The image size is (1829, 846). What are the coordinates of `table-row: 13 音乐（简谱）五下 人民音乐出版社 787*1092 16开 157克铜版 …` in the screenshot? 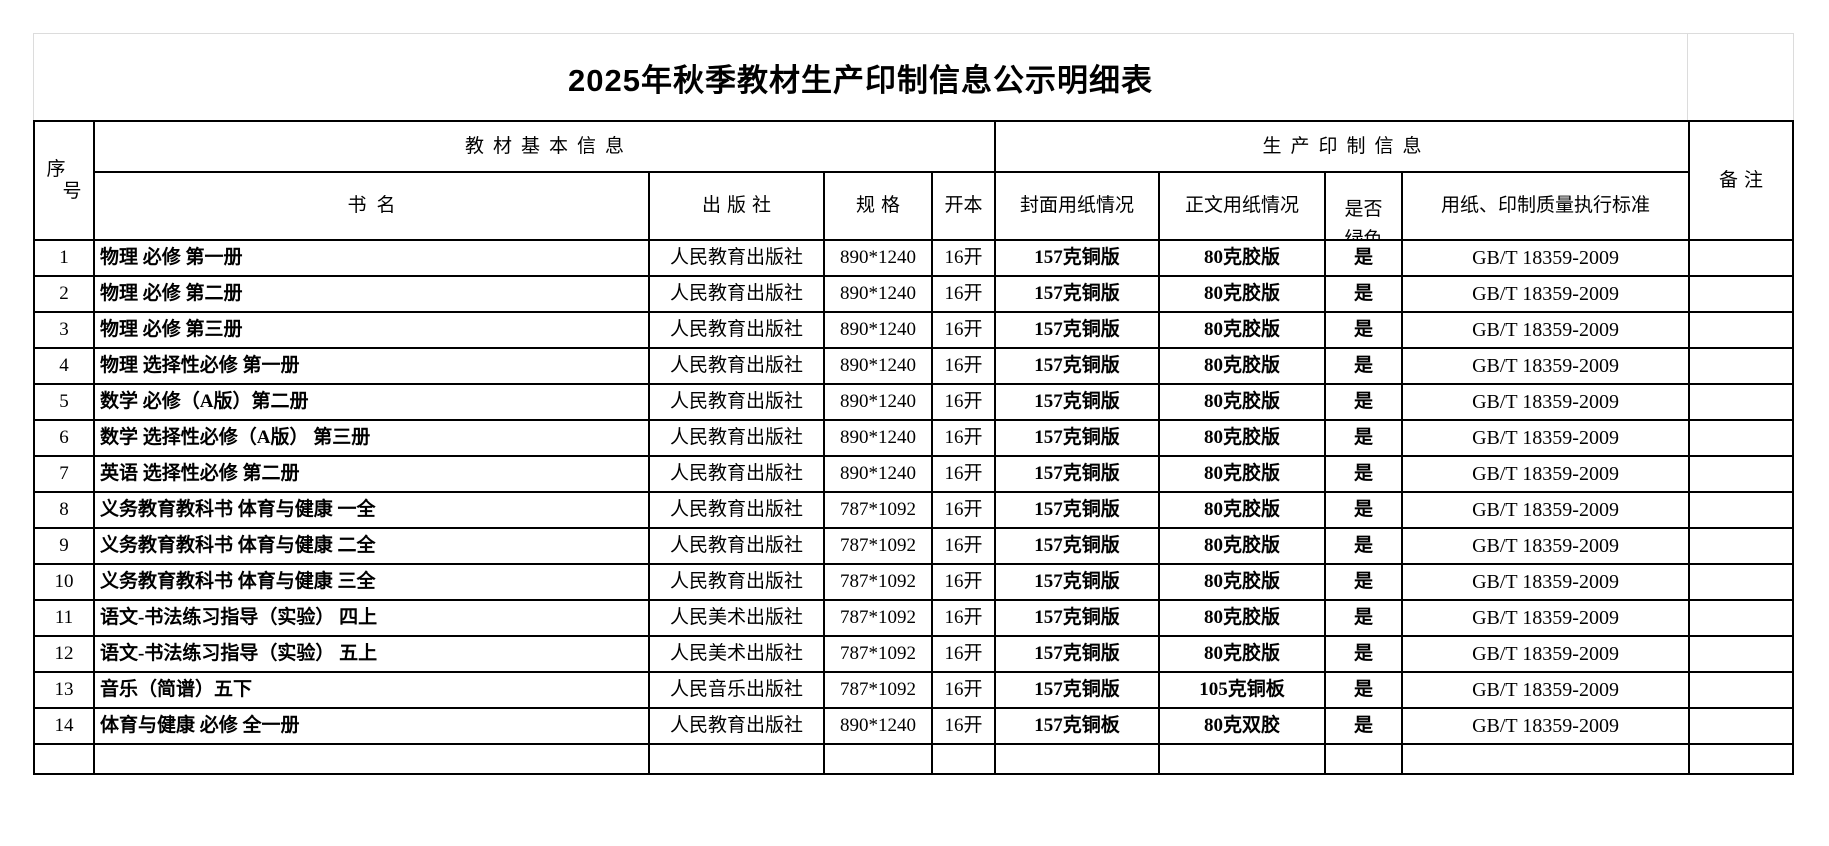 It's located at (914, 690).